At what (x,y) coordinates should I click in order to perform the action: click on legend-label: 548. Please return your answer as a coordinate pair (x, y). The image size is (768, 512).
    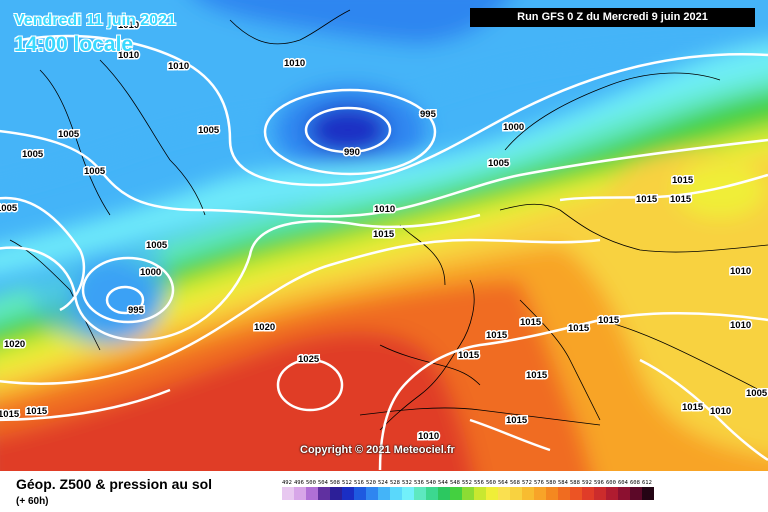
    Looking at the image, I should click on (455, 483).